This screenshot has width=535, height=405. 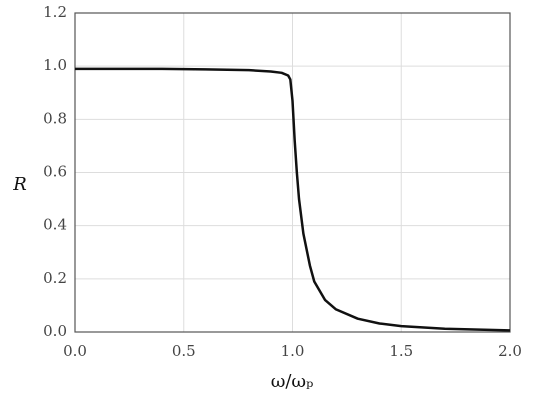 What do you see at coordinates (19, 184) in the screenshot?
I see `y-axis-label: R` at bounding box center [19, 184].